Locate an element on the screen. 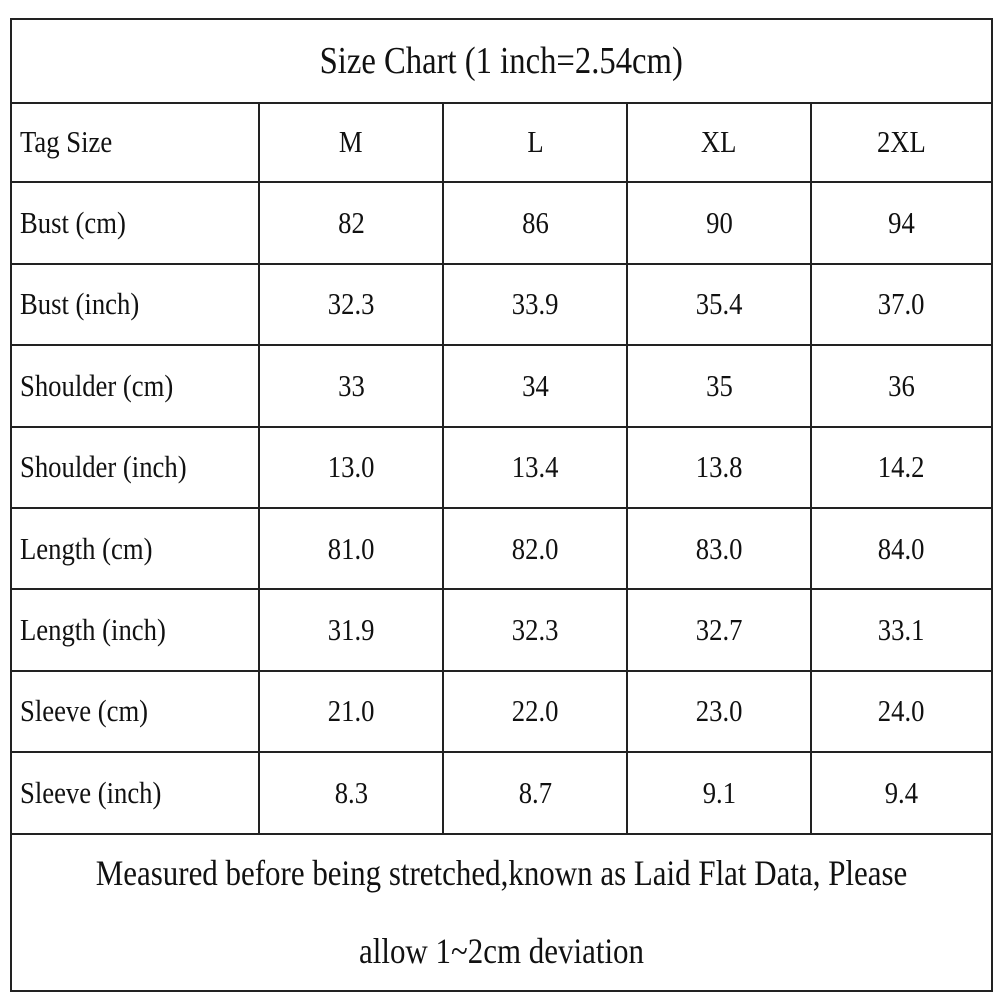  table-cell: 35.4 is located at coordinates (720, 305).